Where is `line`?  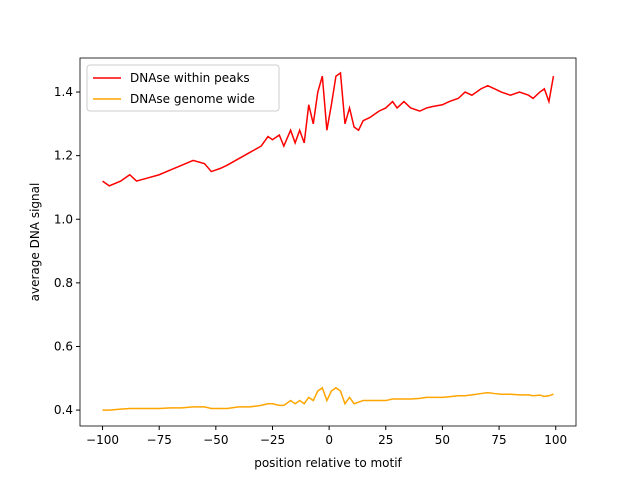 line is located at coordinates (328, 398).